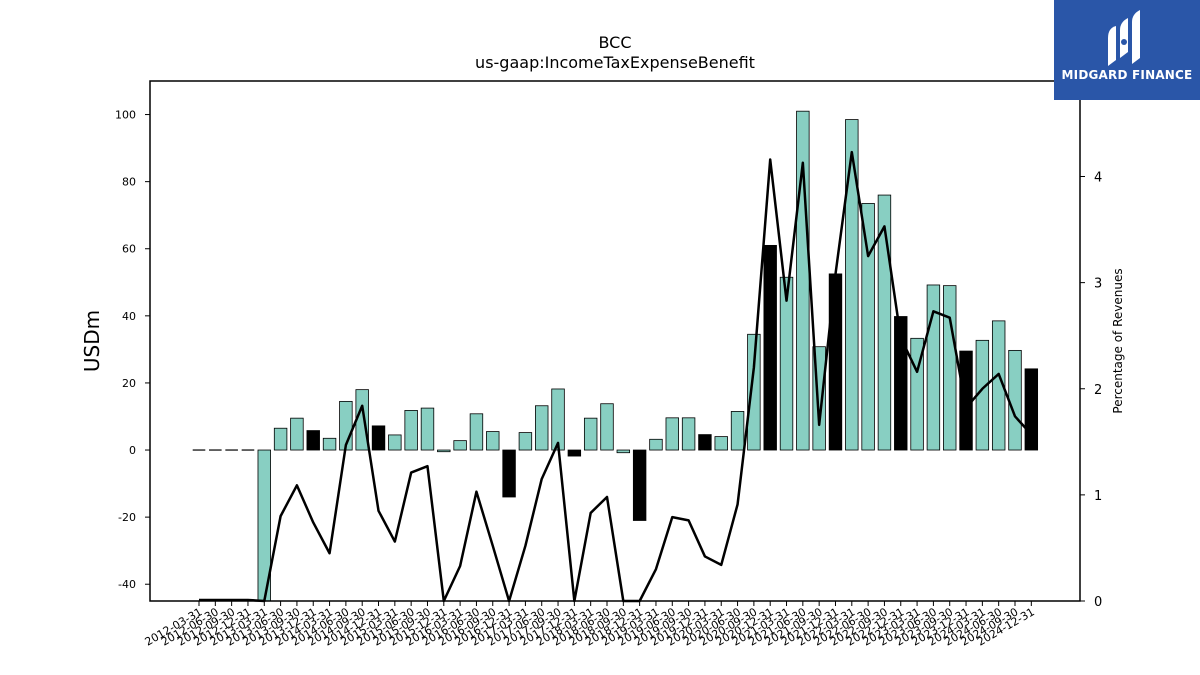 Image resolution: width=1200 pixels, height=675 pixels. What do you see at coordinates (1124, 38) in the screenshot?
I see `midgard-logo-icon` at bounding box center [1124, 38].